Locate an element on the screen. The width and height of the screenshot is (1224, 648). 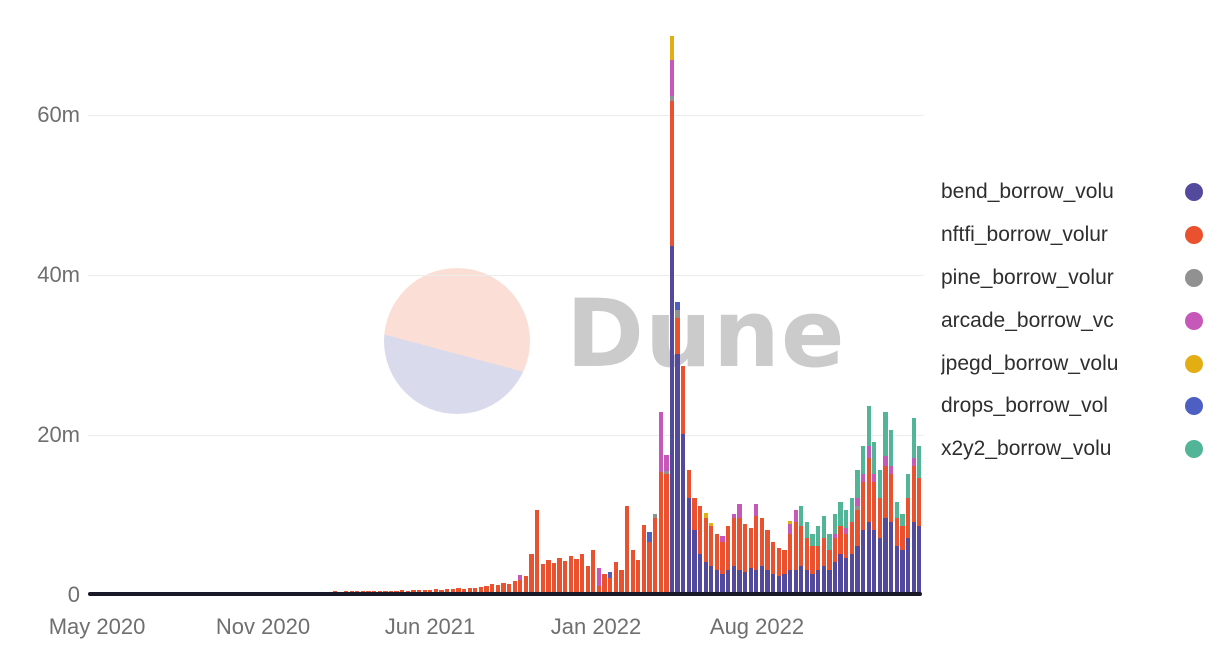
bar-segment-bend_borrow_volu is located at coordinates (891, 558).